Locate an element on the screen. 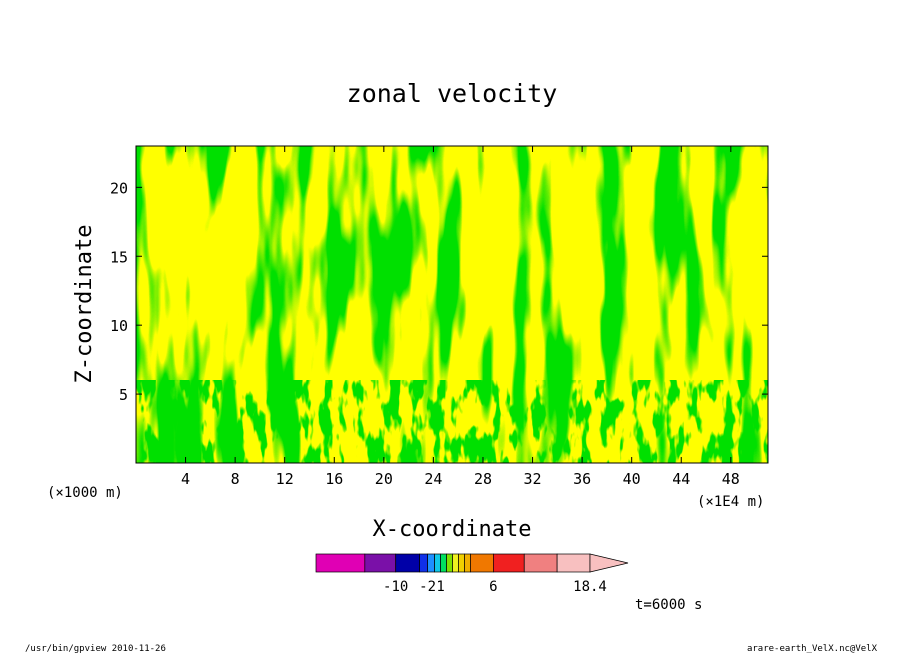  x-axis-label: X-coordinate is located at coordinates (452, 529).